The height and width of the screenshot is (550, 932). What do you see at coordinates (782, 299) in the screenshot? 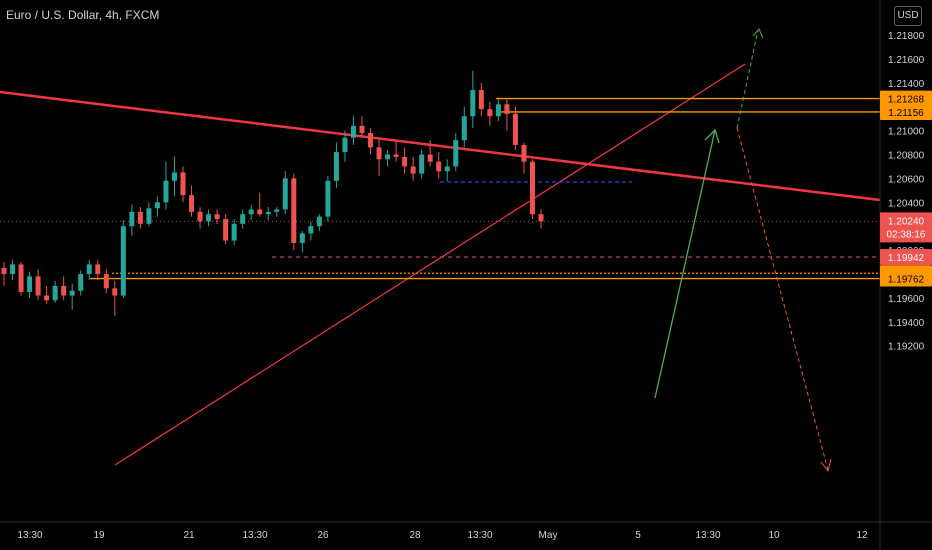
I see `bearish-projection-line` at bounding box center [782, 299].